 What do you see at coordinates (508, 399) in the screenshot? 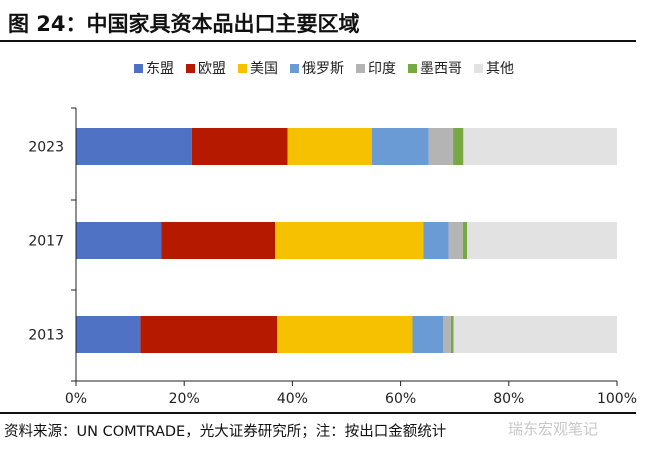
I see `x-tick-label: 80%` at bounding box center [508, 399].